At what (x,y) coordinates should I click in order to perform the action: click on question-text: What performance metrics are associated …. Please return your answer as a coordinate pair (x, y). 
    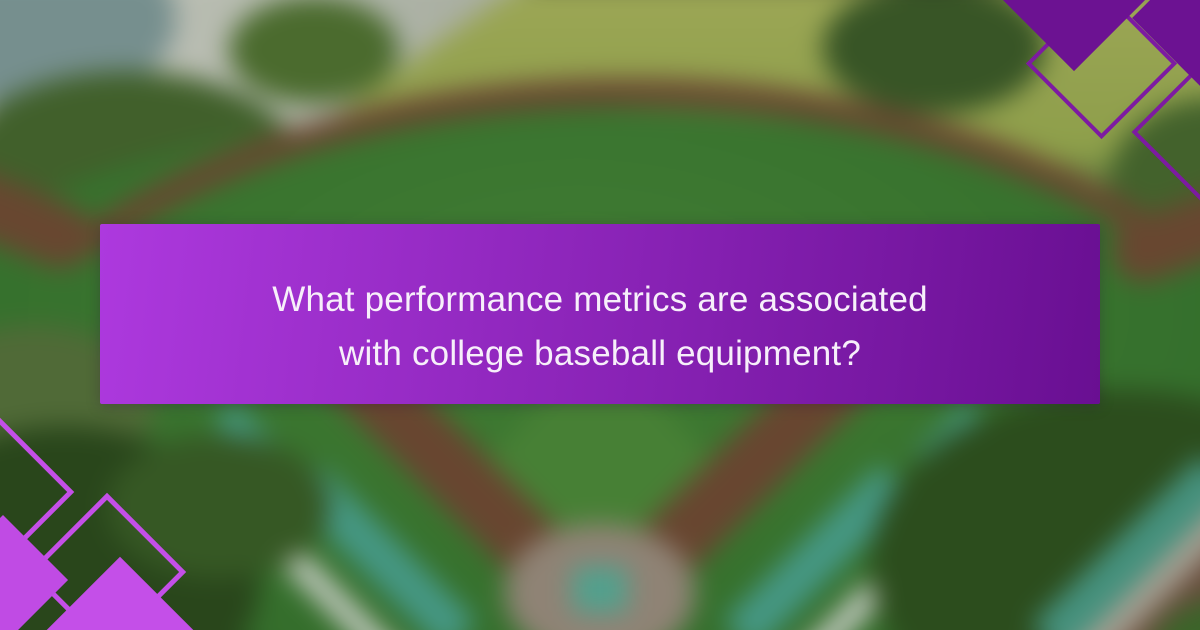
    Looking at the image, I should click on (600, 327).